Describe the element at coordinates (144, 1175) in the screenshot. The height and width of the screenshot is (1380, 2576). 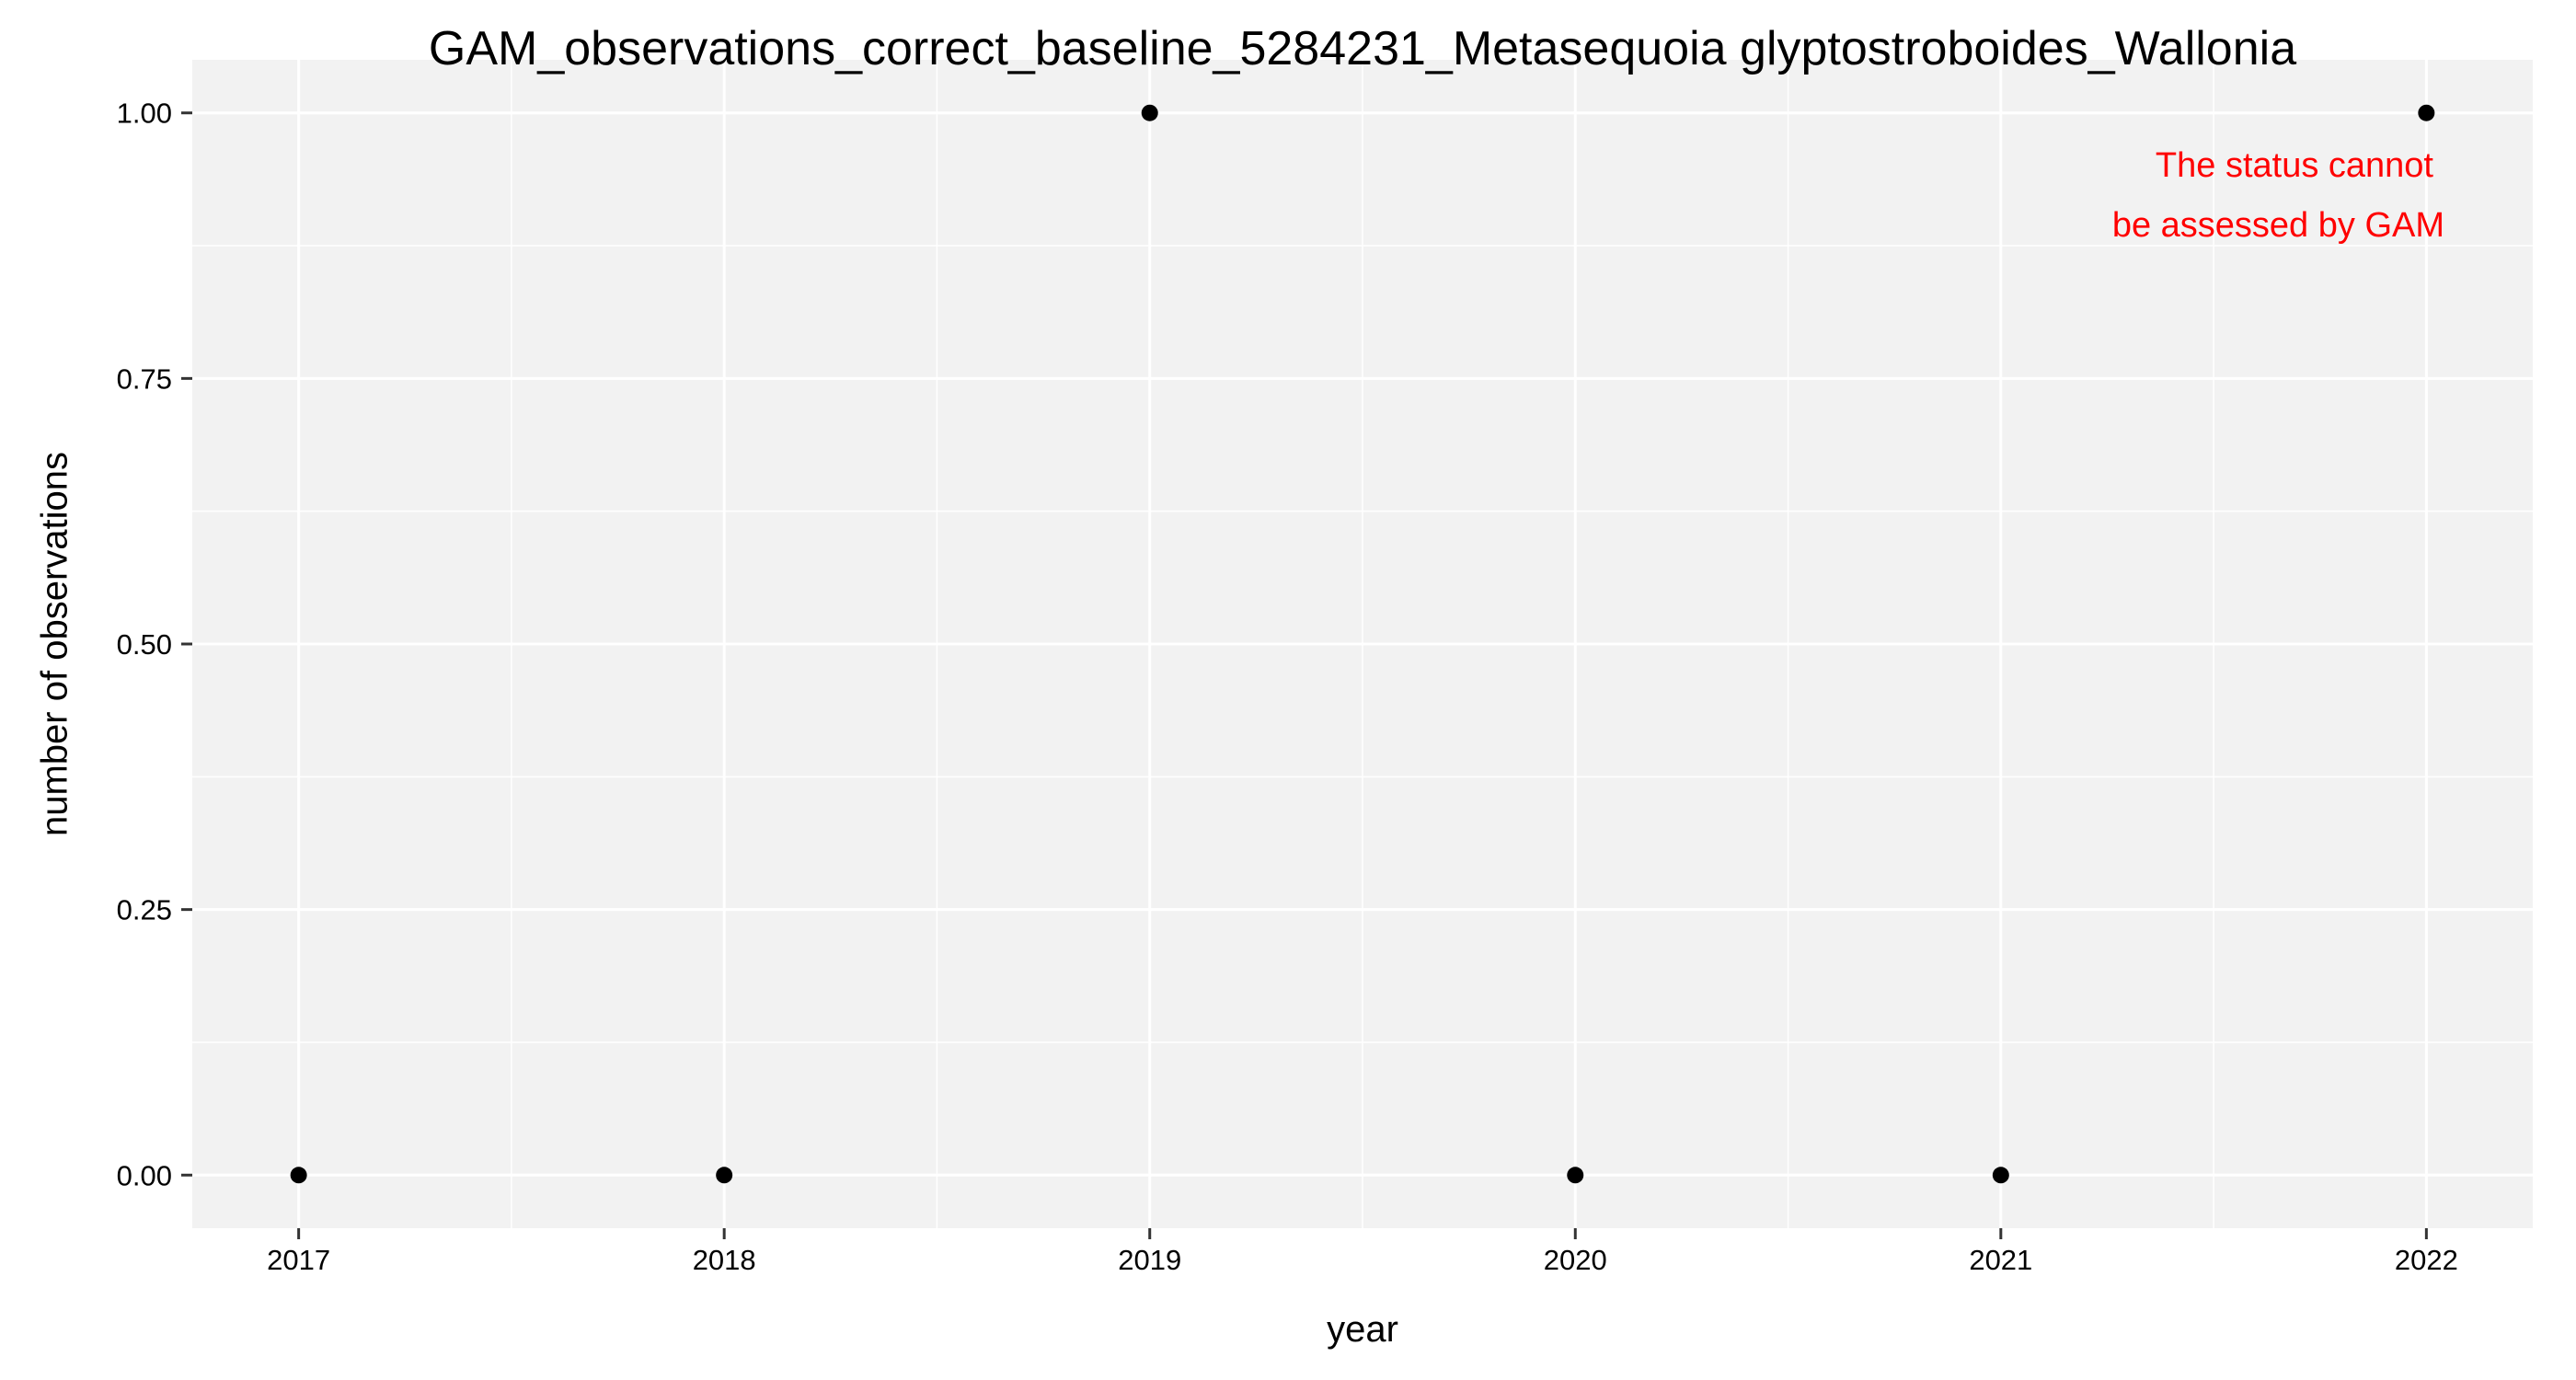
I see `y-tick-label: 0.00` at that location.